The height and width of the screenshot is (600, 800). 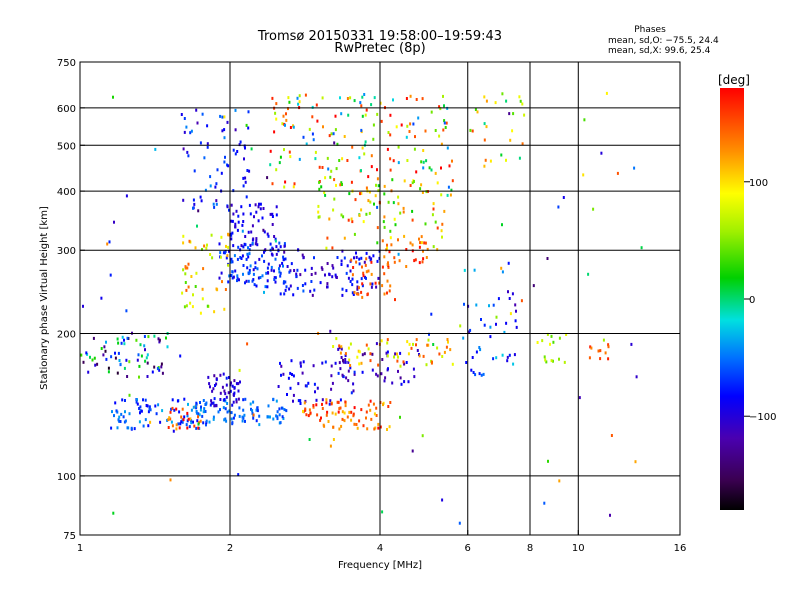 I want to click on y-tick-label: 75, so click(x=69, y=536).